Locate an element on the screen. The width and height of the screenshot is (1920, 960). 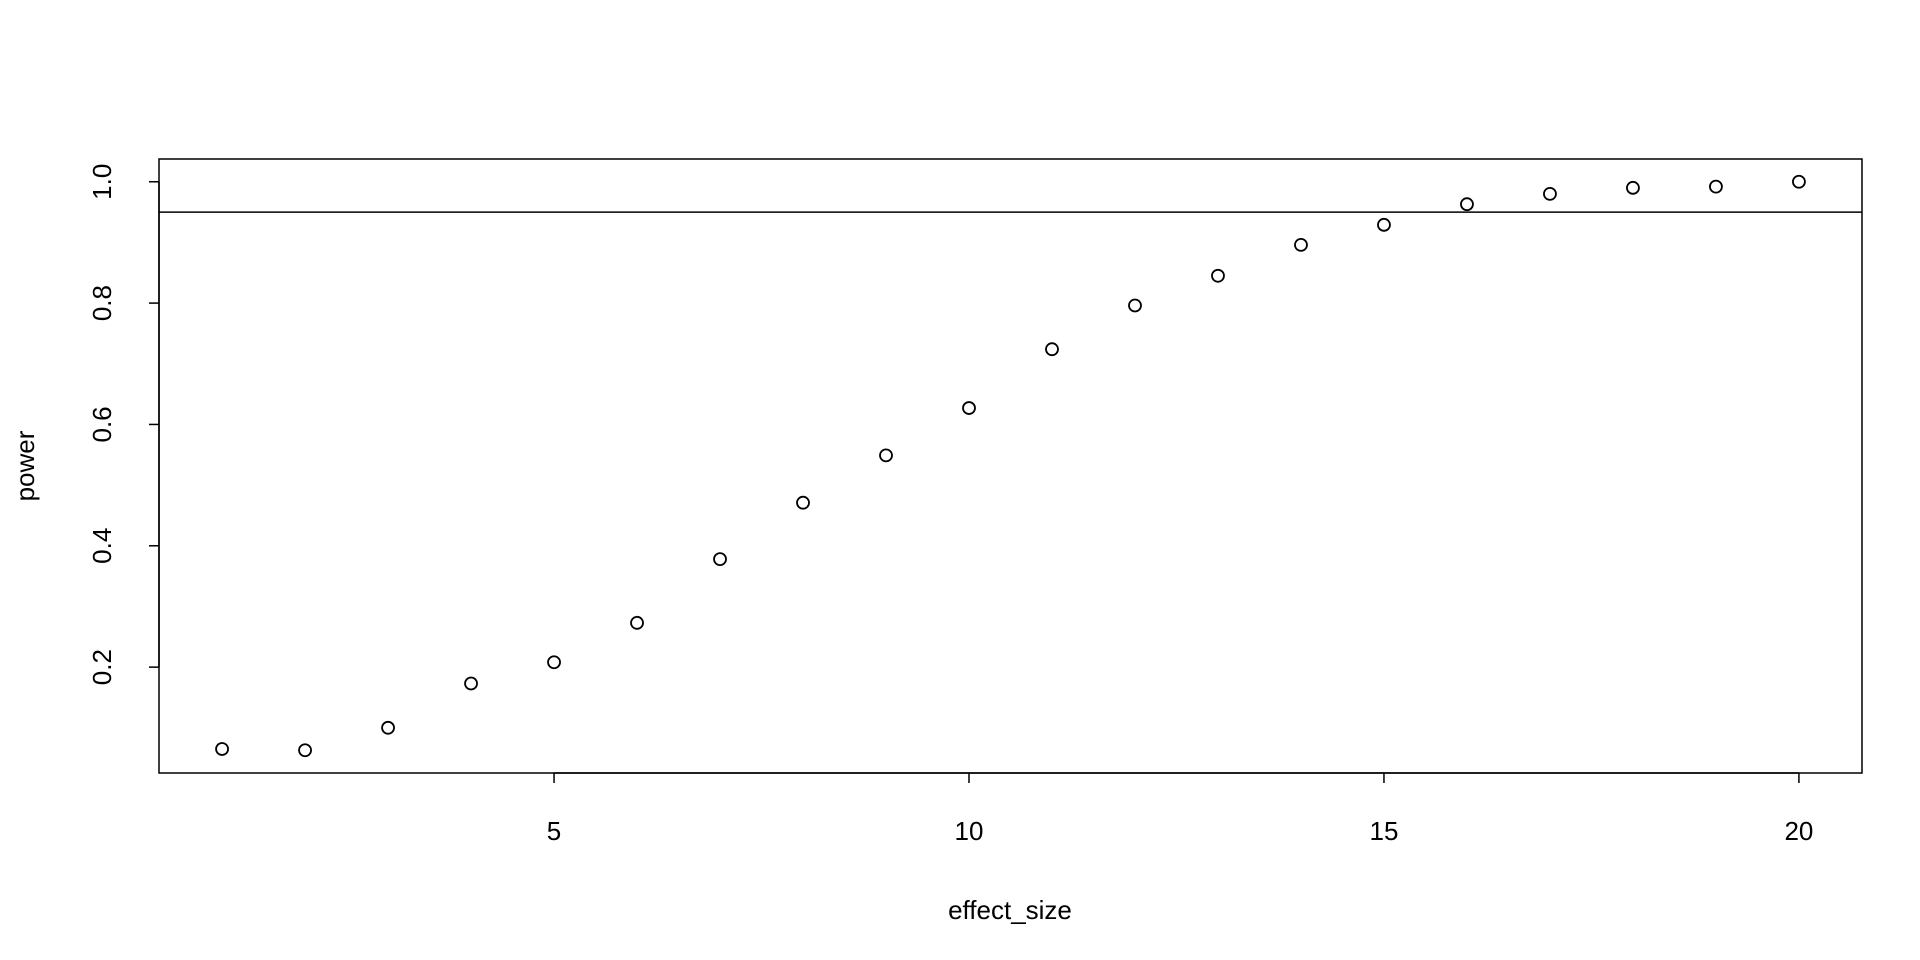
x-tick-label: 15 is located at coordinates (1384, 831).